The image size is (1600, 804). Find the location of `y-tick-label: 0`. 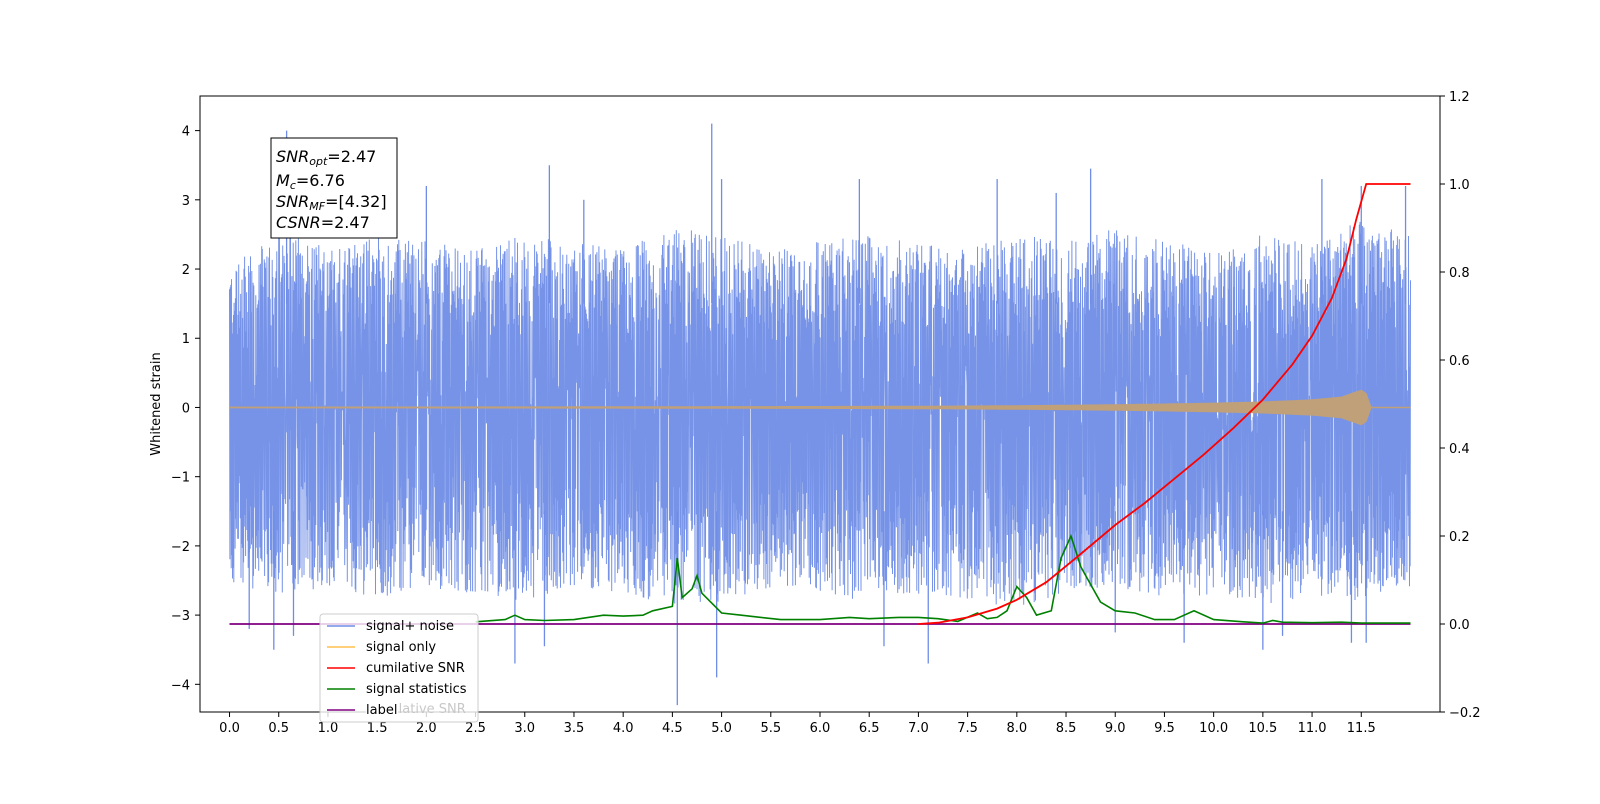

y-tick-label: 0 is located at coordinates (186, 408).